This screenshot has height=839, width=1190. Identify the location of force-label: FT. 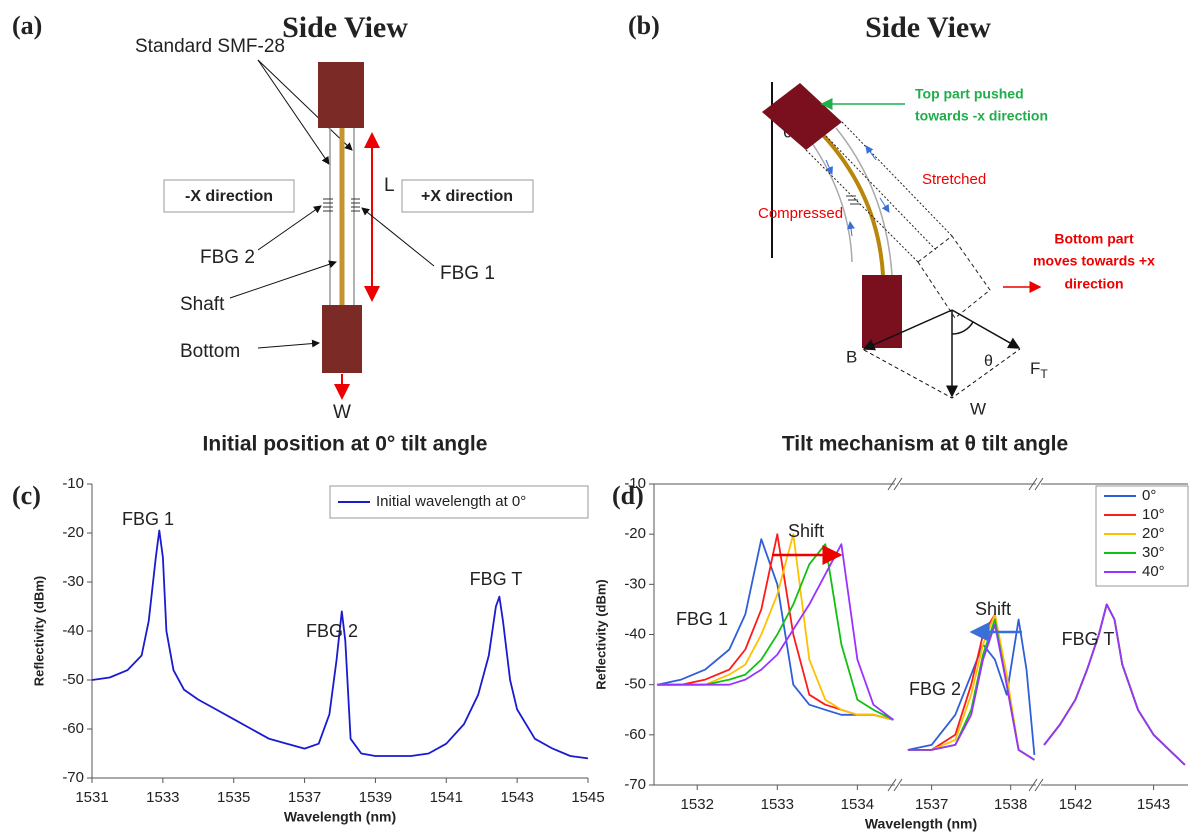
(1039, 370).